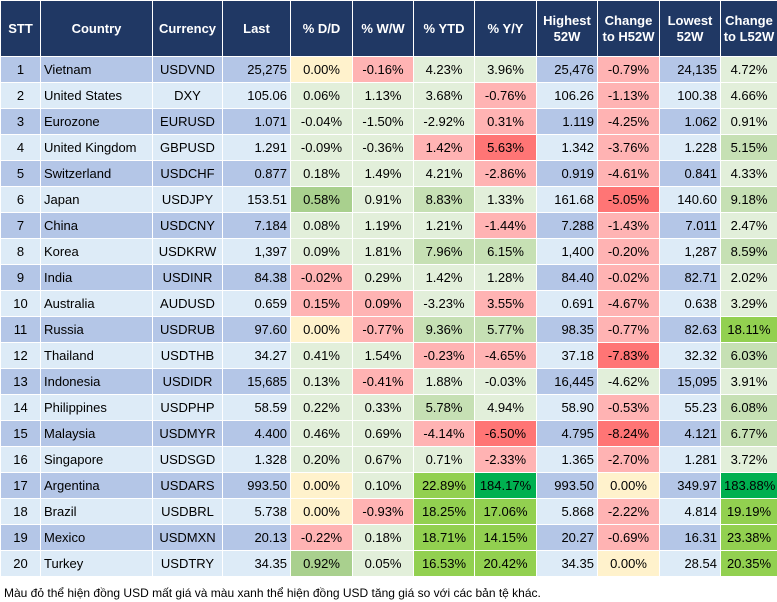 This screenshot has height=602, width=777. What do you see at coordinates (690, 459) in the screenshot?
I see `cell-lowest-52w: 1.281` at bounding box center [690, 459].